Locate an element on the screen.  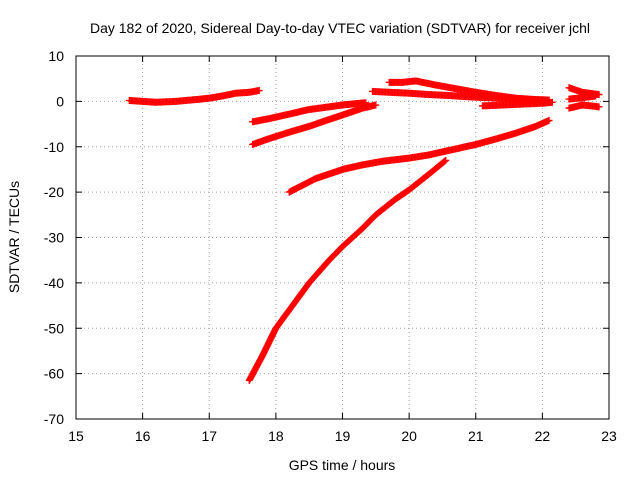
y-tick-label: -30 is located at coordinates (54, 238).